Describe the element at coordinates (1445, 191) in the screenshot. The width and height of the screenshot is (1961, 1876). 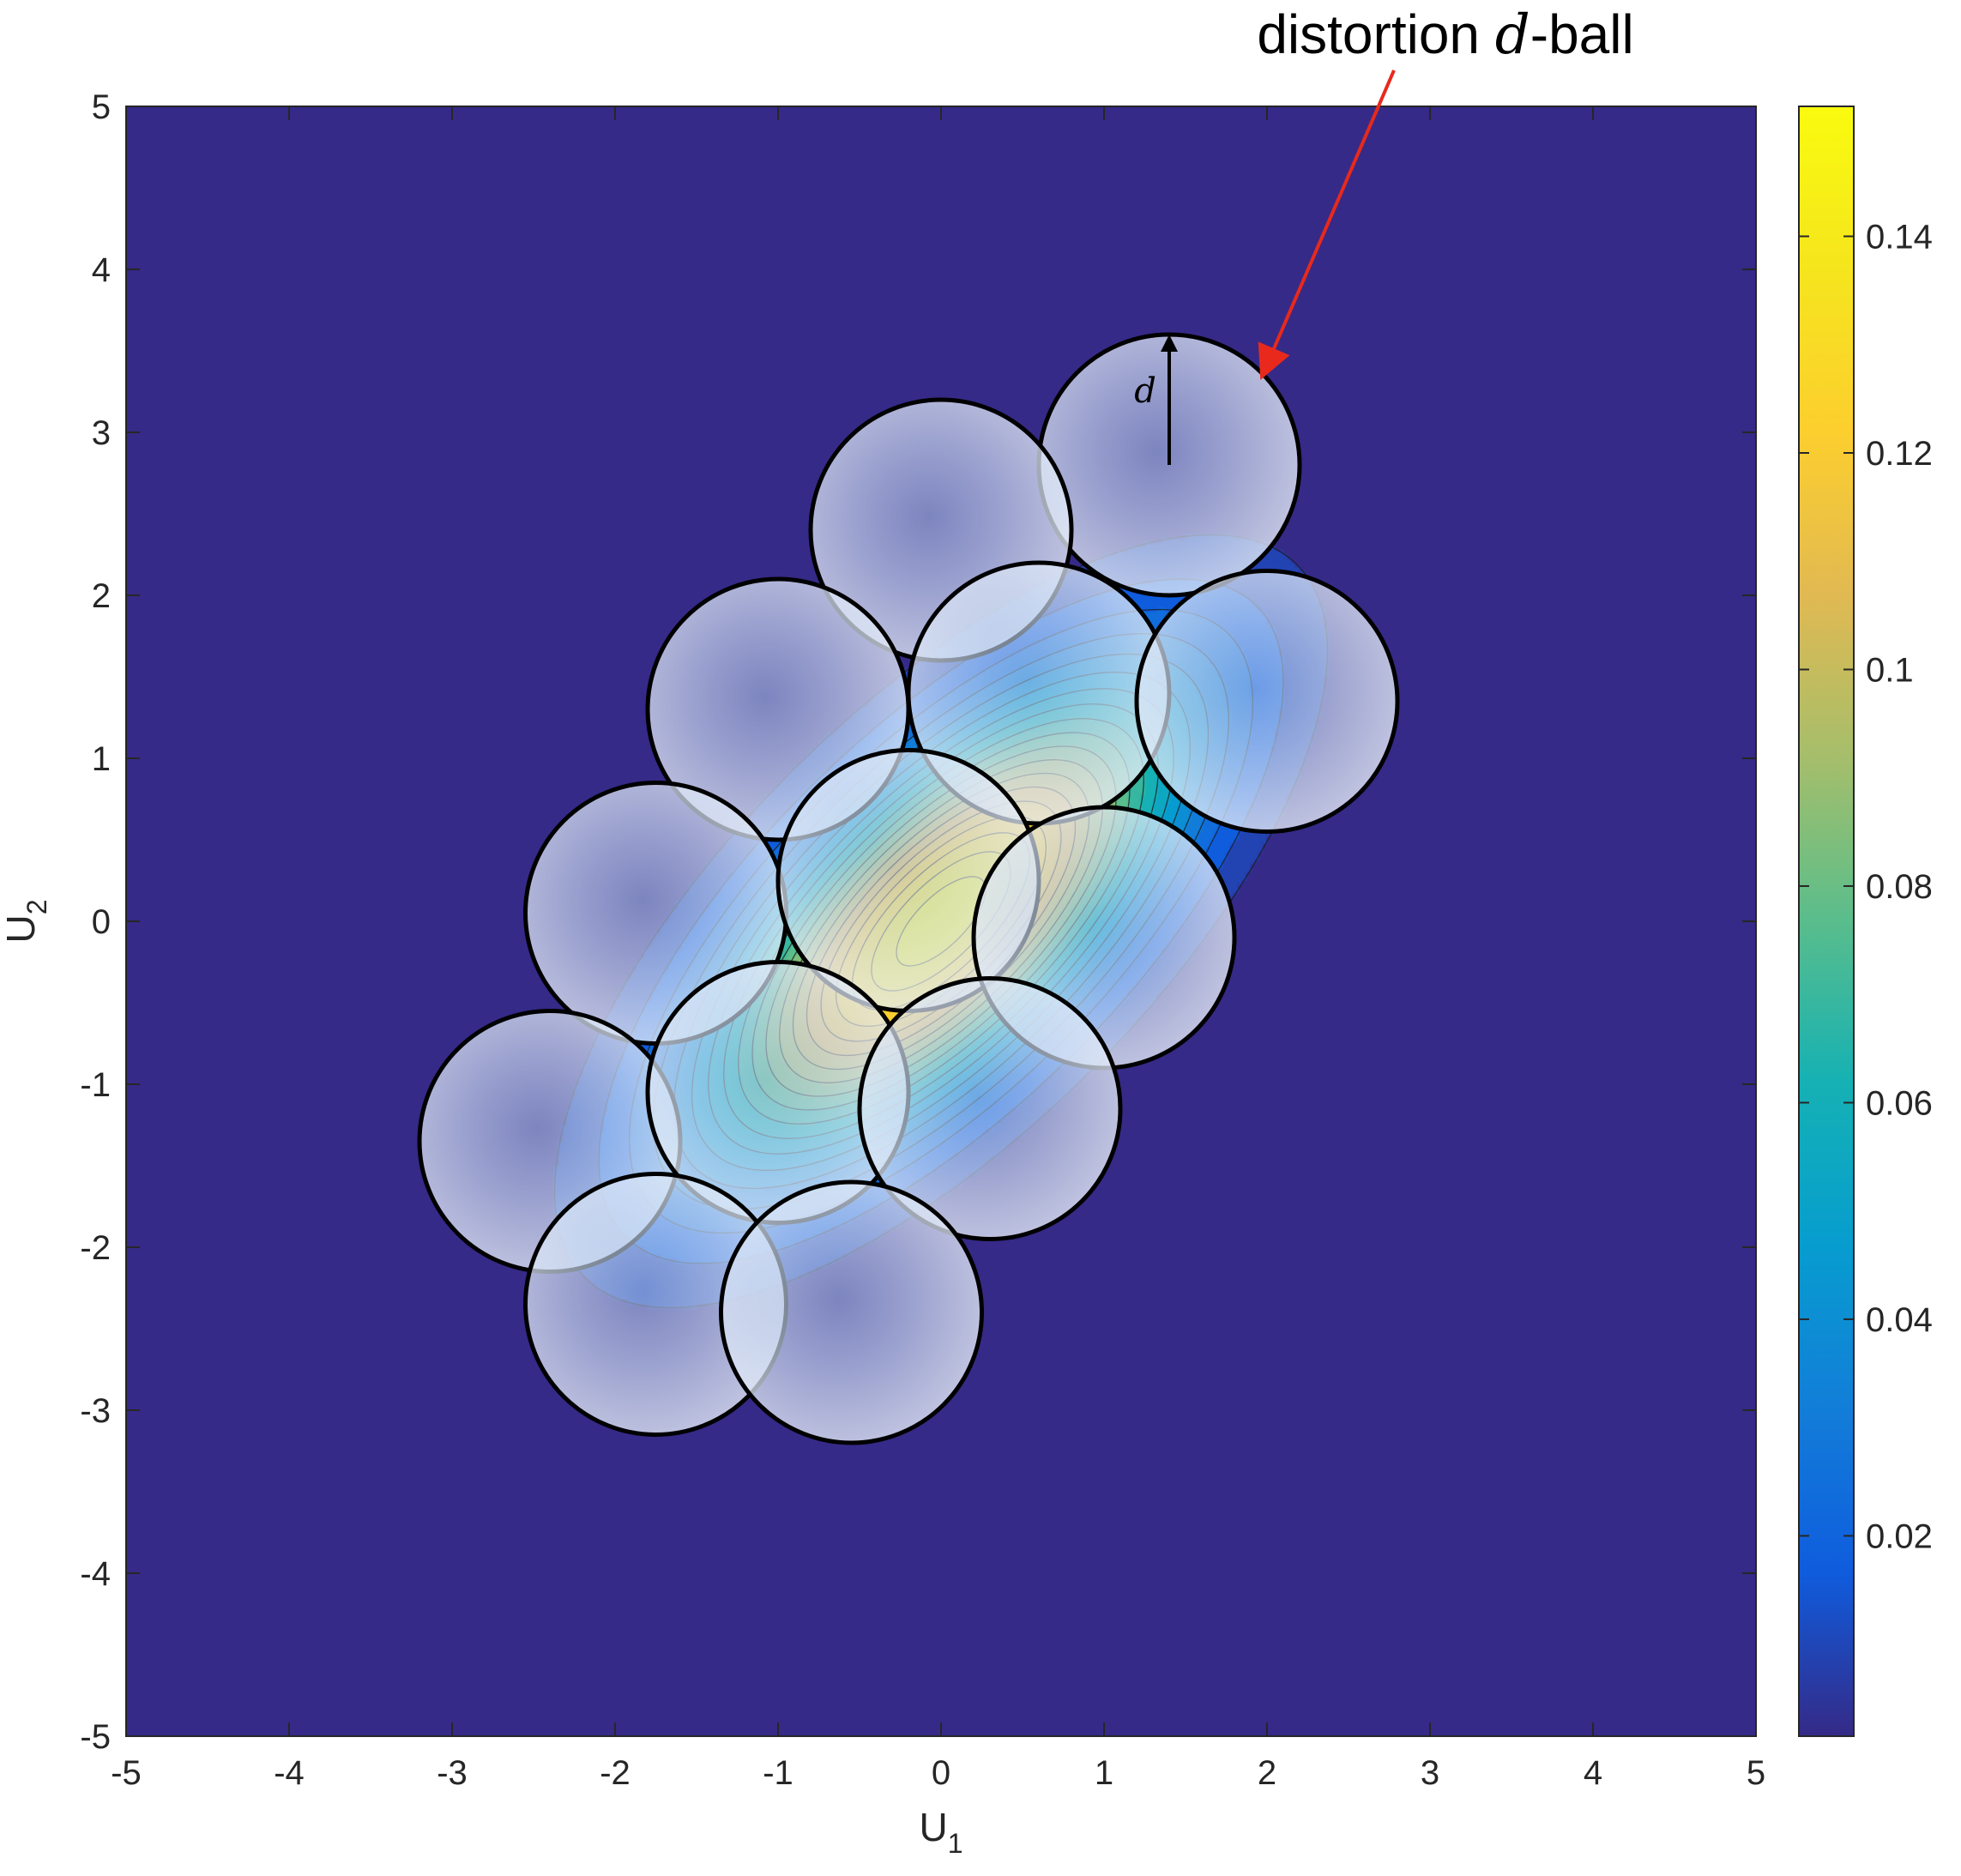
I see `annotation: distortion d-ball` at that location.